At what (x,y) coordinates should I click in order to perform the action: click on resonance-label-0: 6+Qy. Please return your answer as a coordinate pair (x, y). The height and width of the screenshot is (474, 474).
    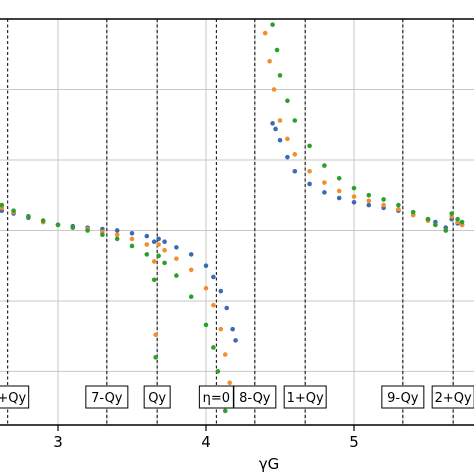
    Looking at the image, I should click on (15, 397).